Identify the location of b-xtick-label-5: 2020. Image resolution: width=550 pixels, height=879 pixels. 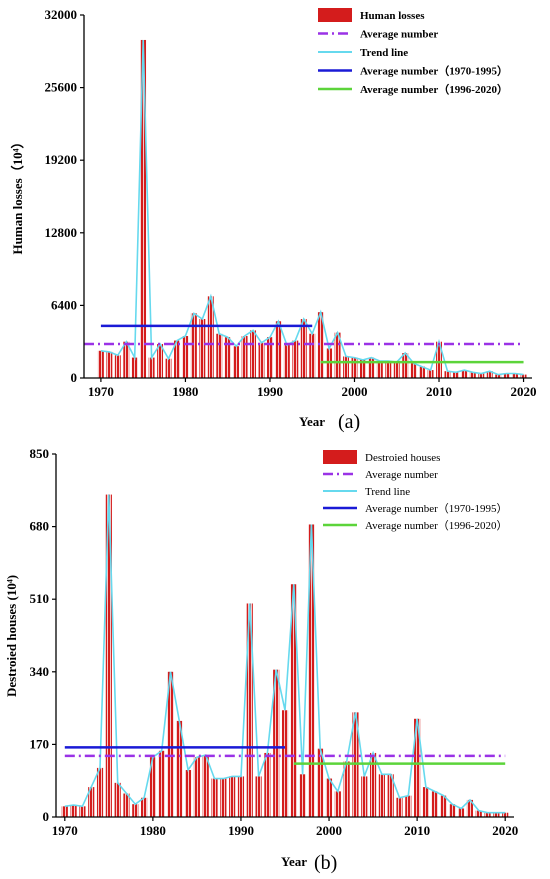
(505, 830).